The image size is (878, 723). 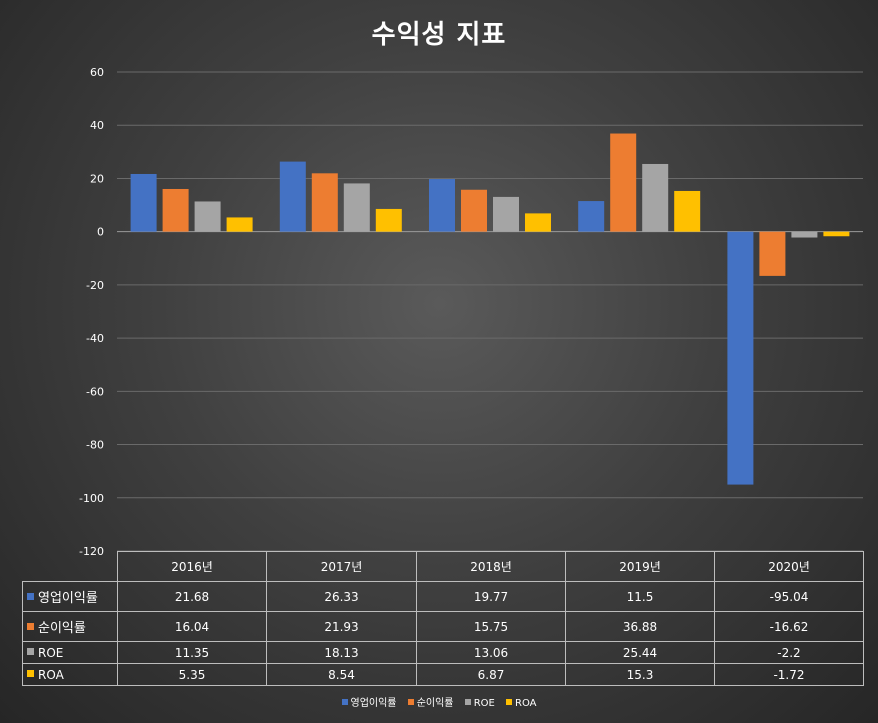 What do you see at coordinates (341, 566) in the screenshot?
I see `table-header-cell: 2017년` at bounding box center [341, 566].